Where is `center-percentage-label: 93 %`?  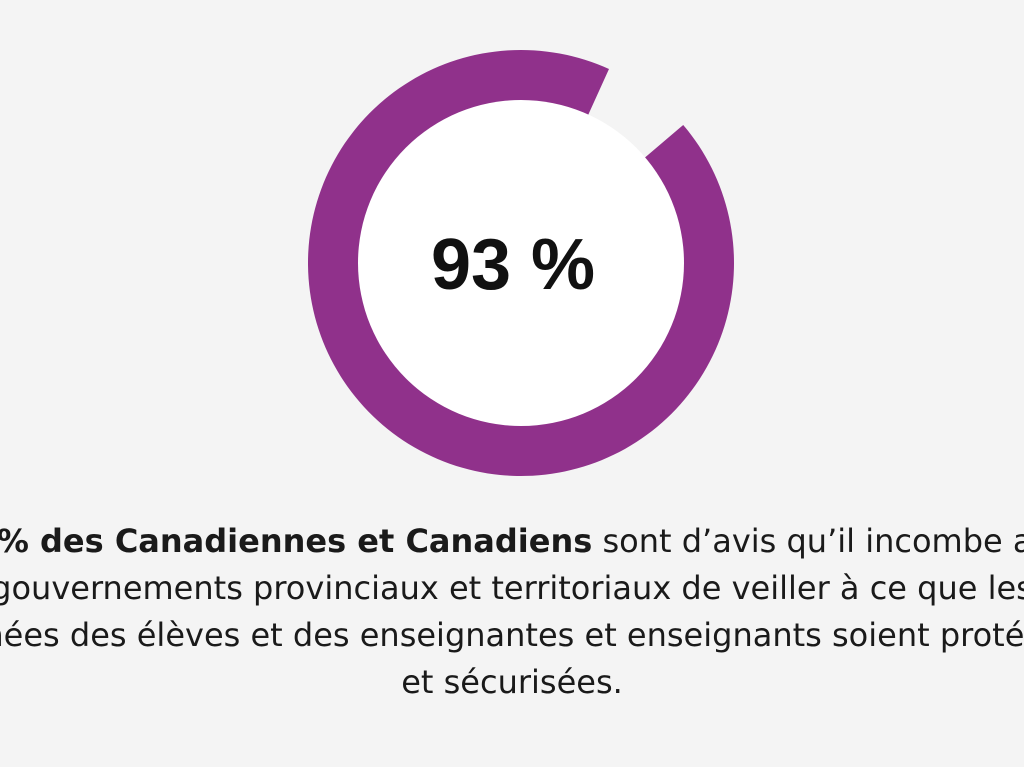
center-percentage-label: 93 % is located at coordinates (513, 265).